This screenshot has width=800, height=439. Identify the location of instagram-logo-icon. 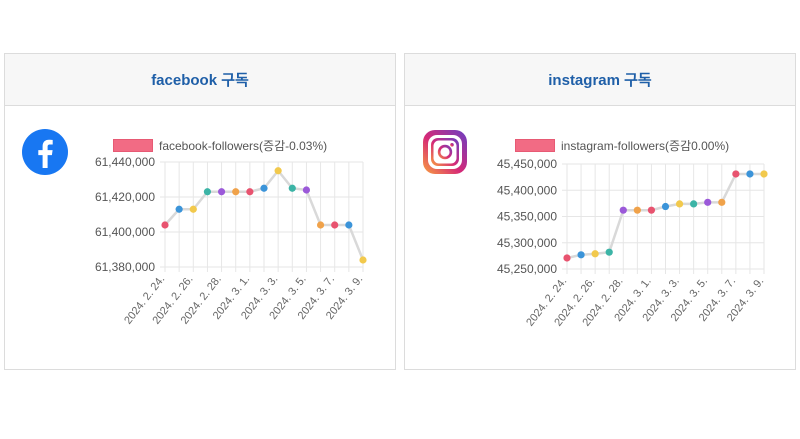
(445, 152).